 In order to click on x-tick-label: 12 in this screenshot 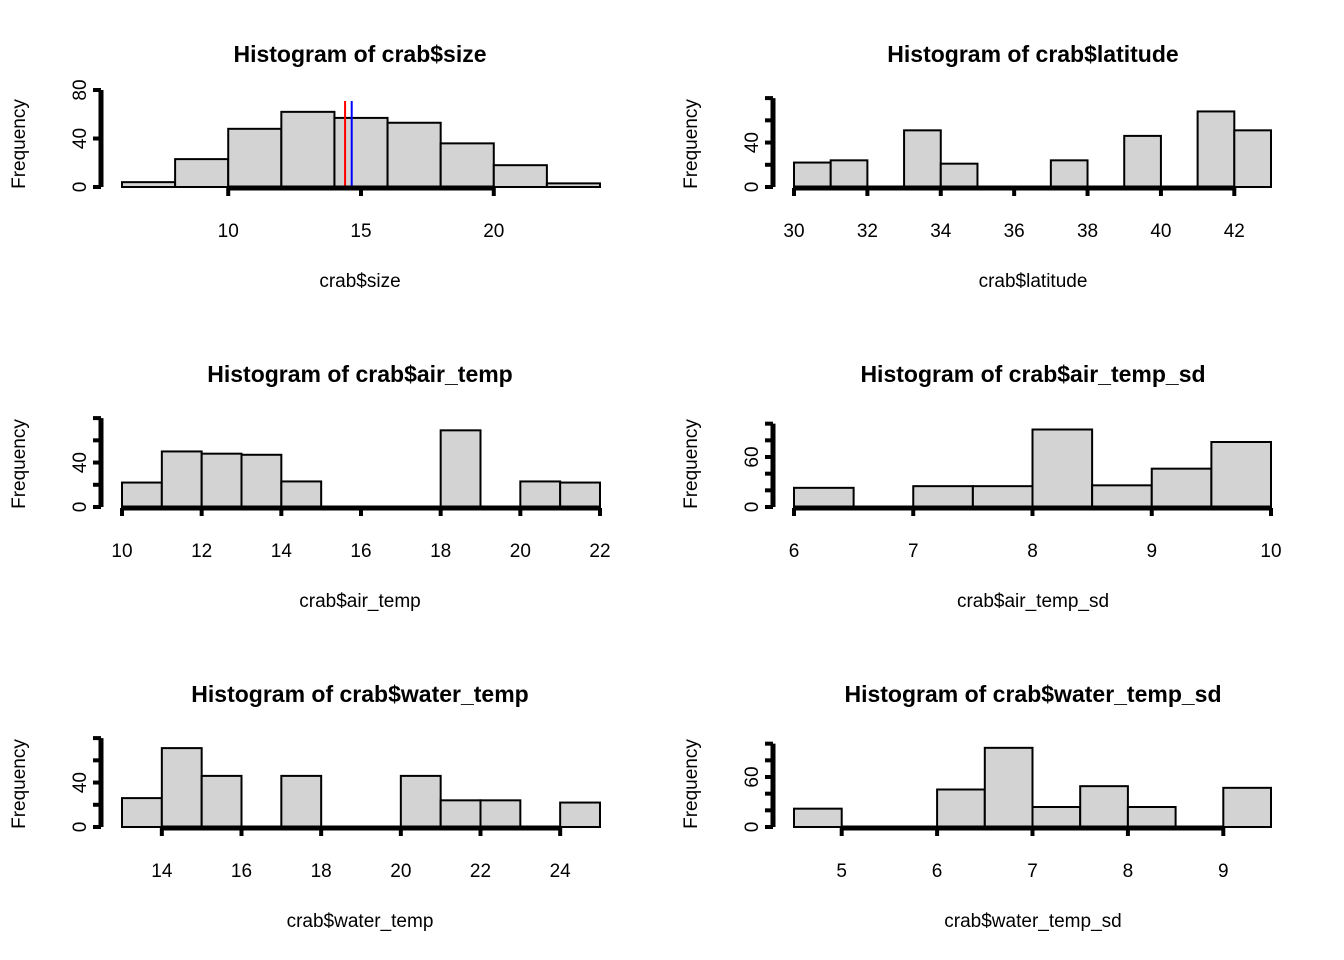, I will do `click(201, 551)`.